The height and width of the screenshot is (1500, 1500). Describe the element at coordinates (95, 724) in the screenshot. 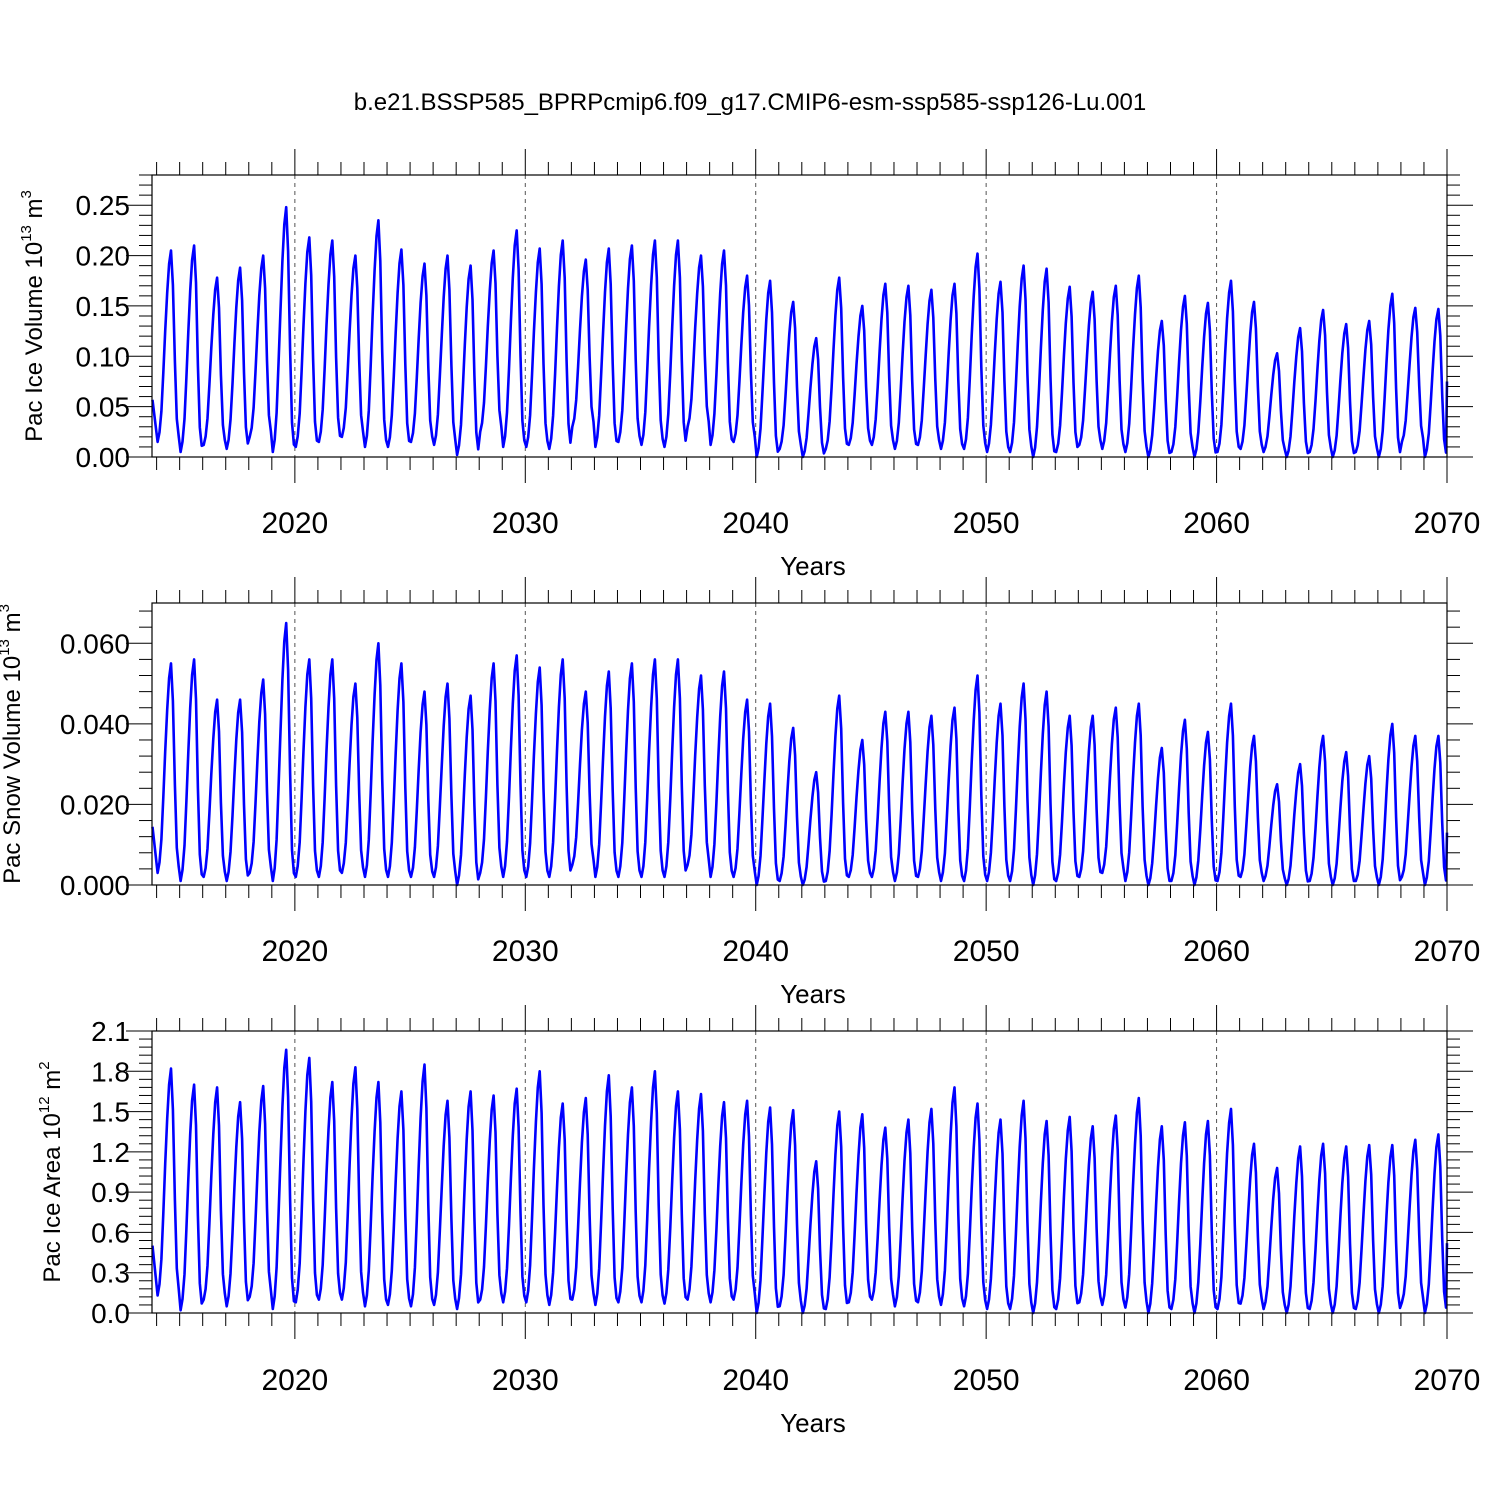

I see `y-tick-label: 0.040` at that location.